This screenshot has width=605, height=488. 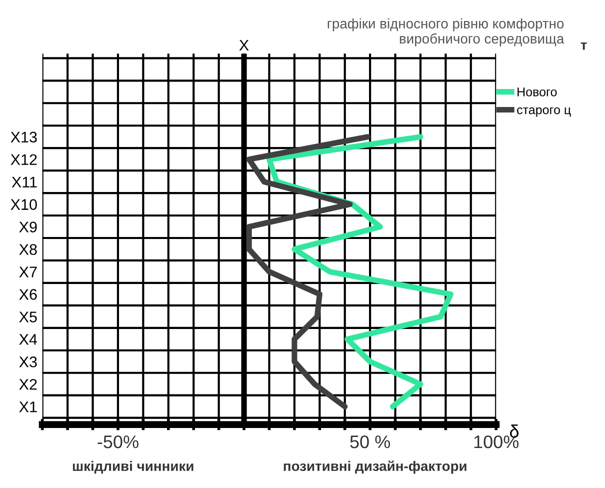 What do you see at coordinates (244, 45) in the screenshot?
I see `y-axis-title: X` at bounding box center [244, 45].